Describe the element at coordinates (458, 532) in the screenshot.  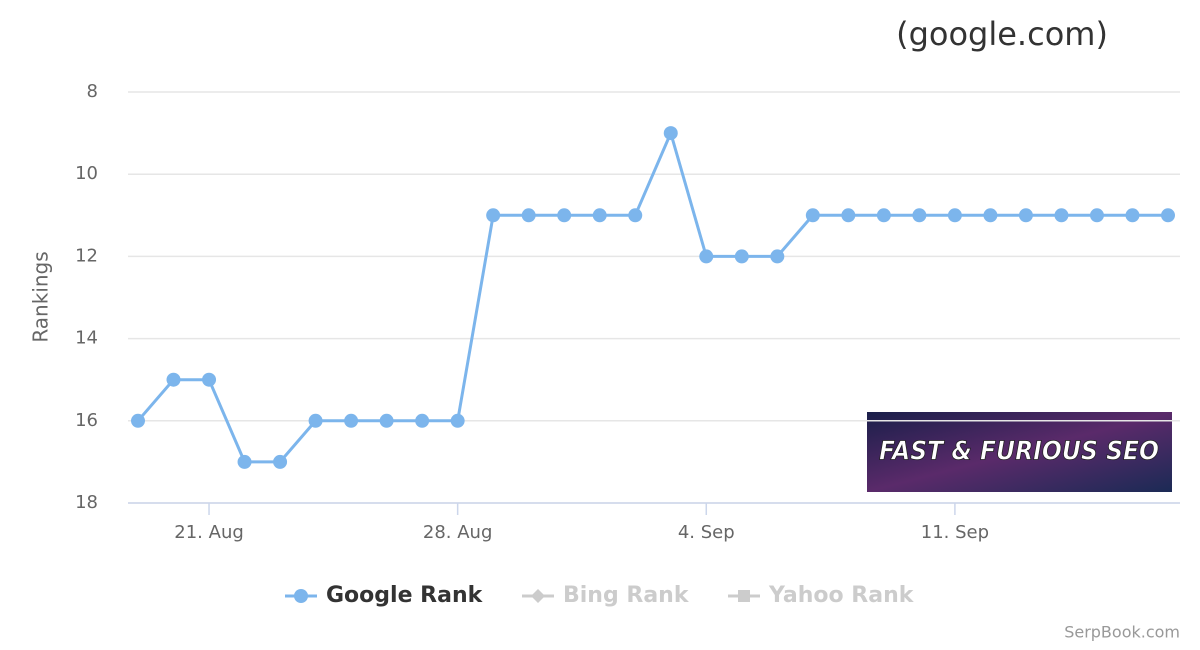
I see `x-tick-label: 28. Aug` at that location.